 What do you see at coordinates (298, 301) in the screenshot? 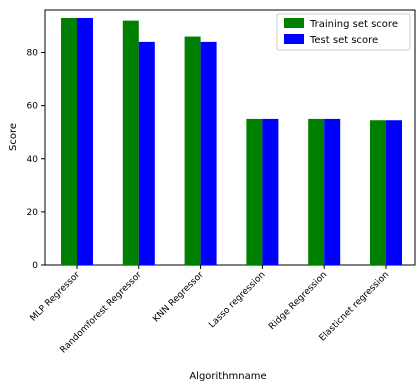
I see `x-tick-label: Ridge Regression` at bounding box center [298, 301].